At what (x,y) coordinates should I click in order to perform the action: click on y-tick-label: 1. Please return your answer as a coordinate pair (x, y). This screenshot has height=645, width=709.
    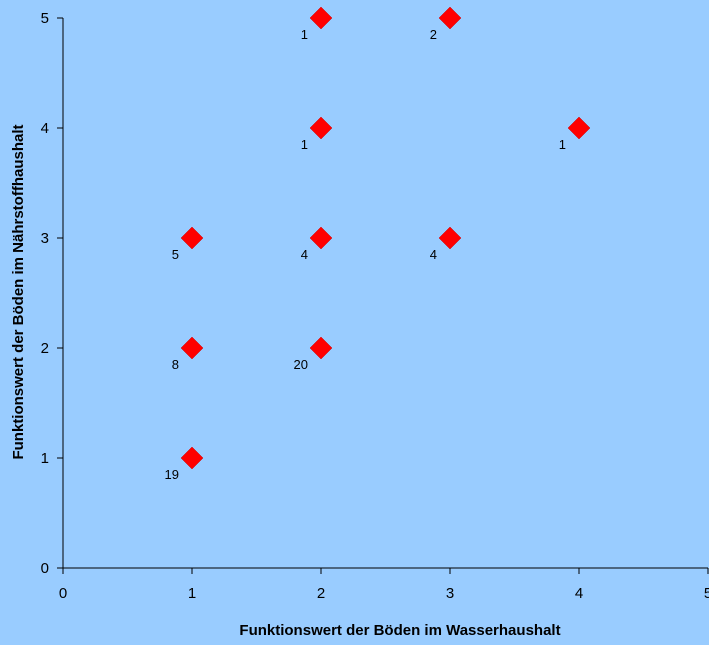
    Looking at the image, I should click on (45, 458).